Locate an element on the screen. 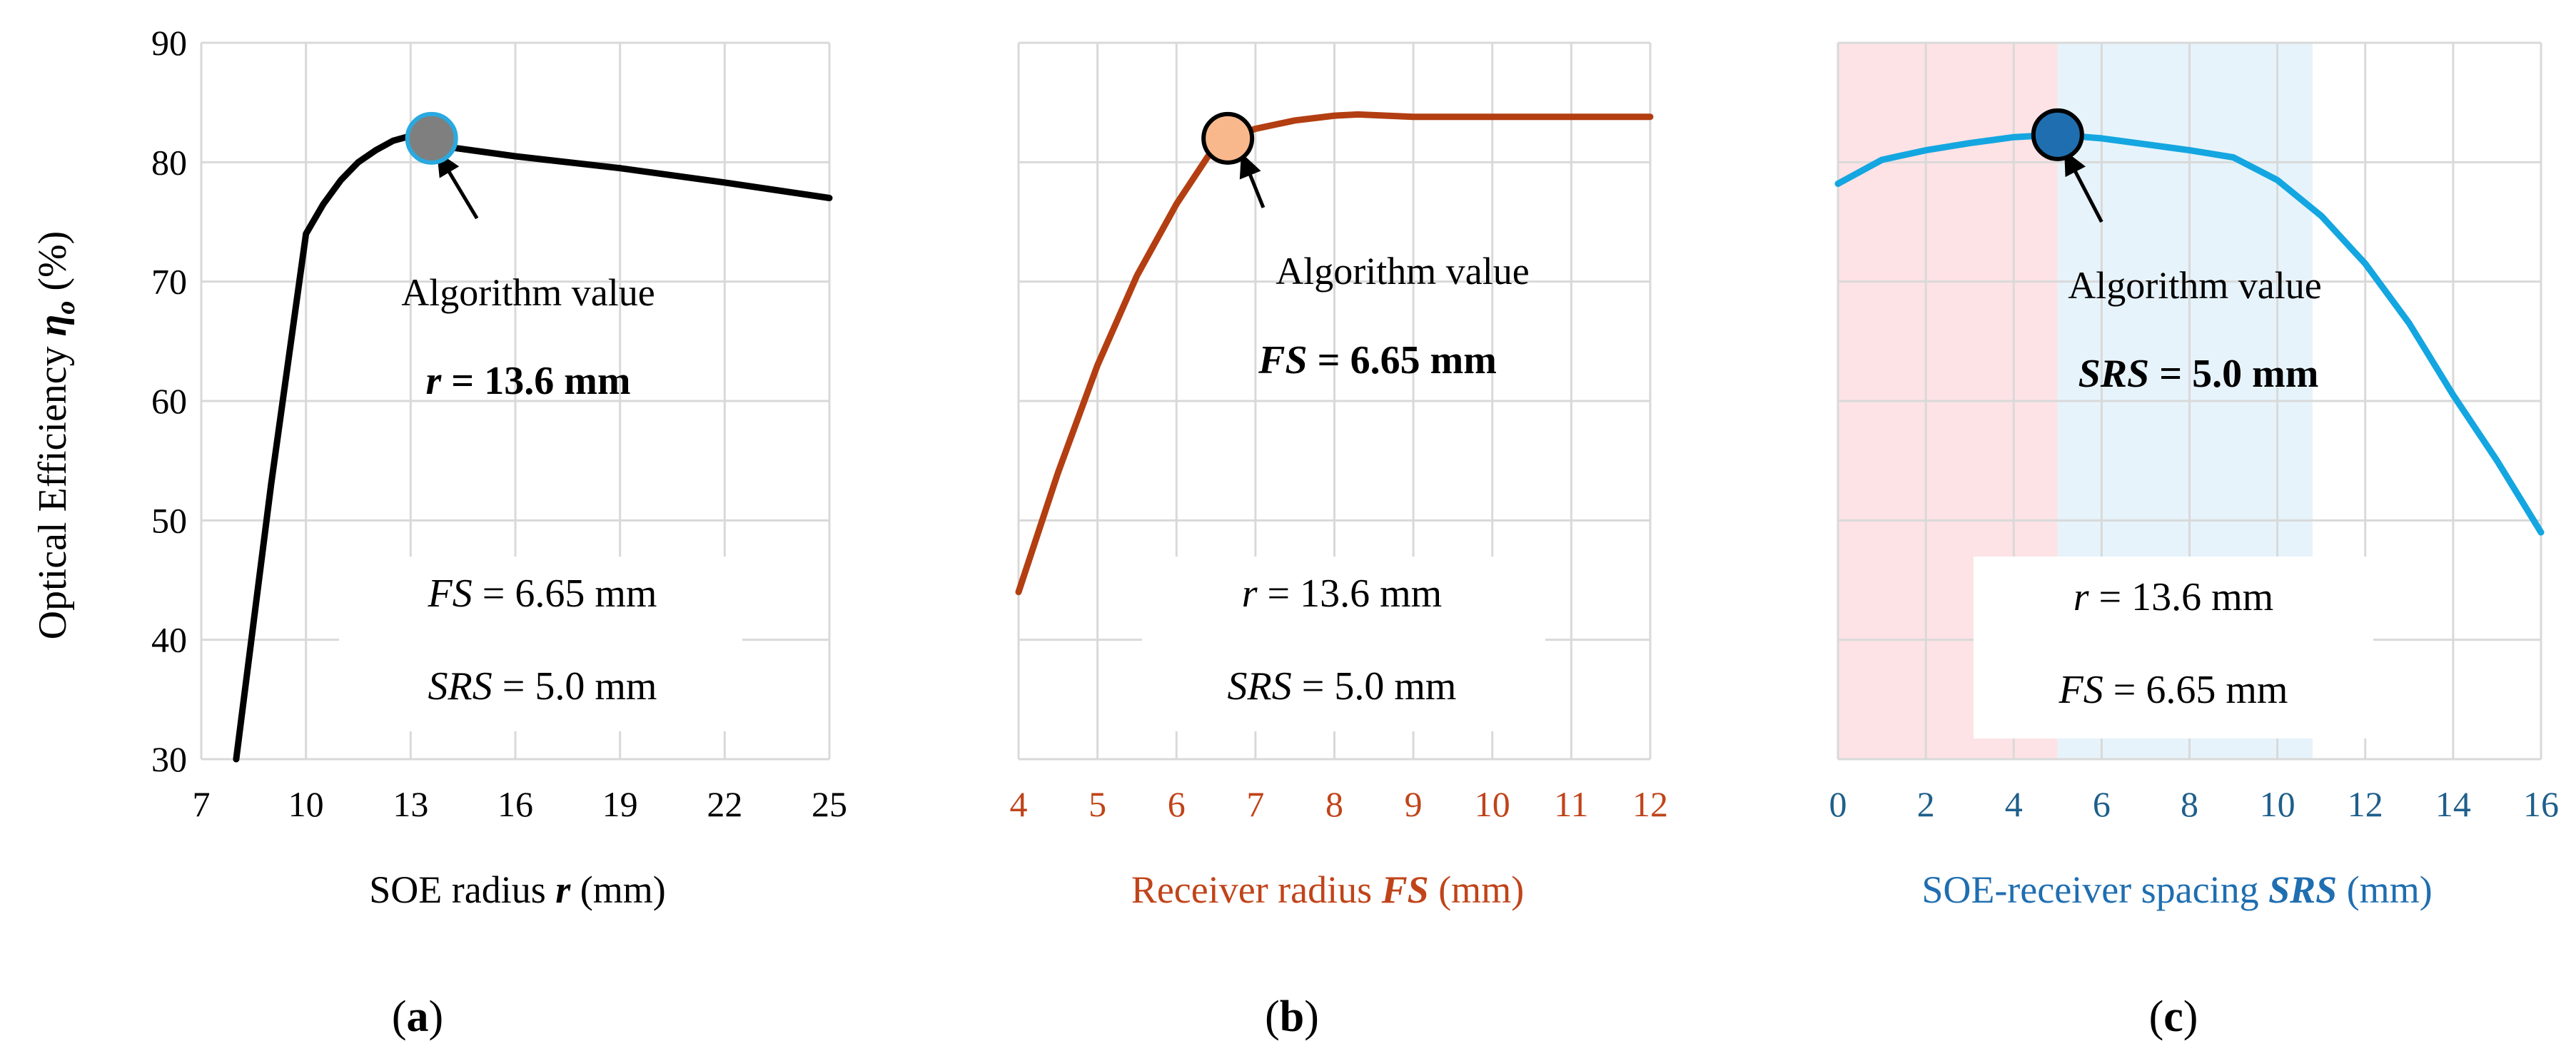 This screenshot has height=1056, width=2576. panel-c-param-2-eq: = is located at coordinates (2124, 690).